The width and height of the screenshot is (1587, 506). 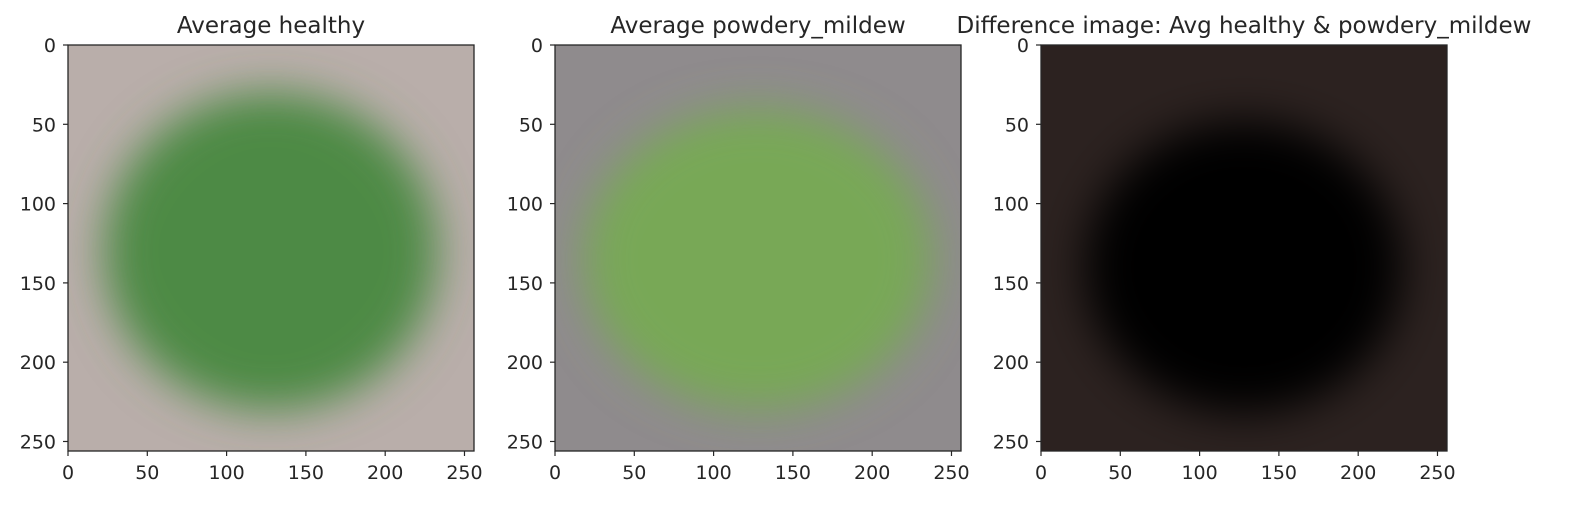 What do you see at coordinates (271, 26) in the screenshot?
I see `chart-title: Average healthy` at bounding box center [271, 26].